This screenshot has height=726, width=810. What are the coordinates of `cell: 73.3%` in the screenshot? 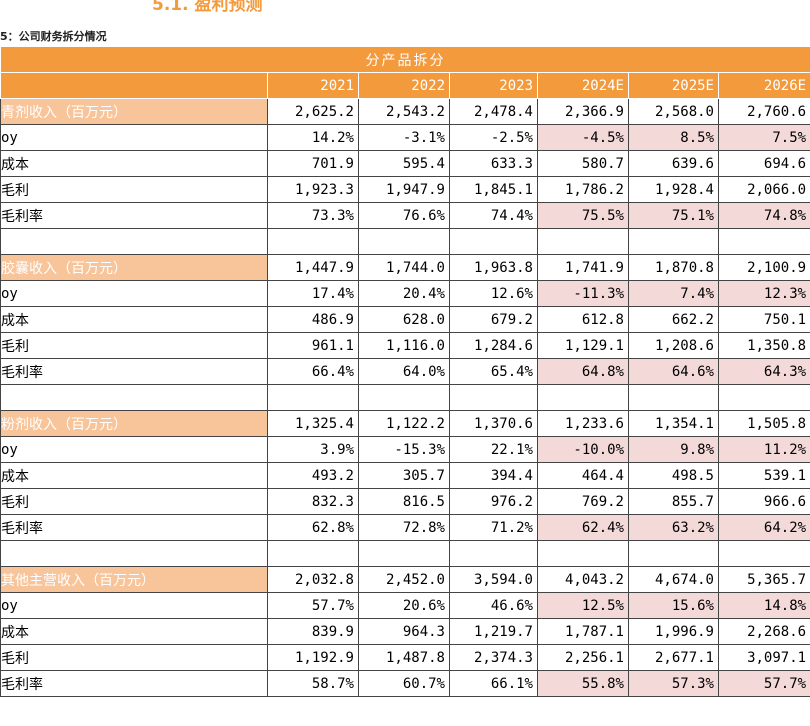 It's located at (313, 215).